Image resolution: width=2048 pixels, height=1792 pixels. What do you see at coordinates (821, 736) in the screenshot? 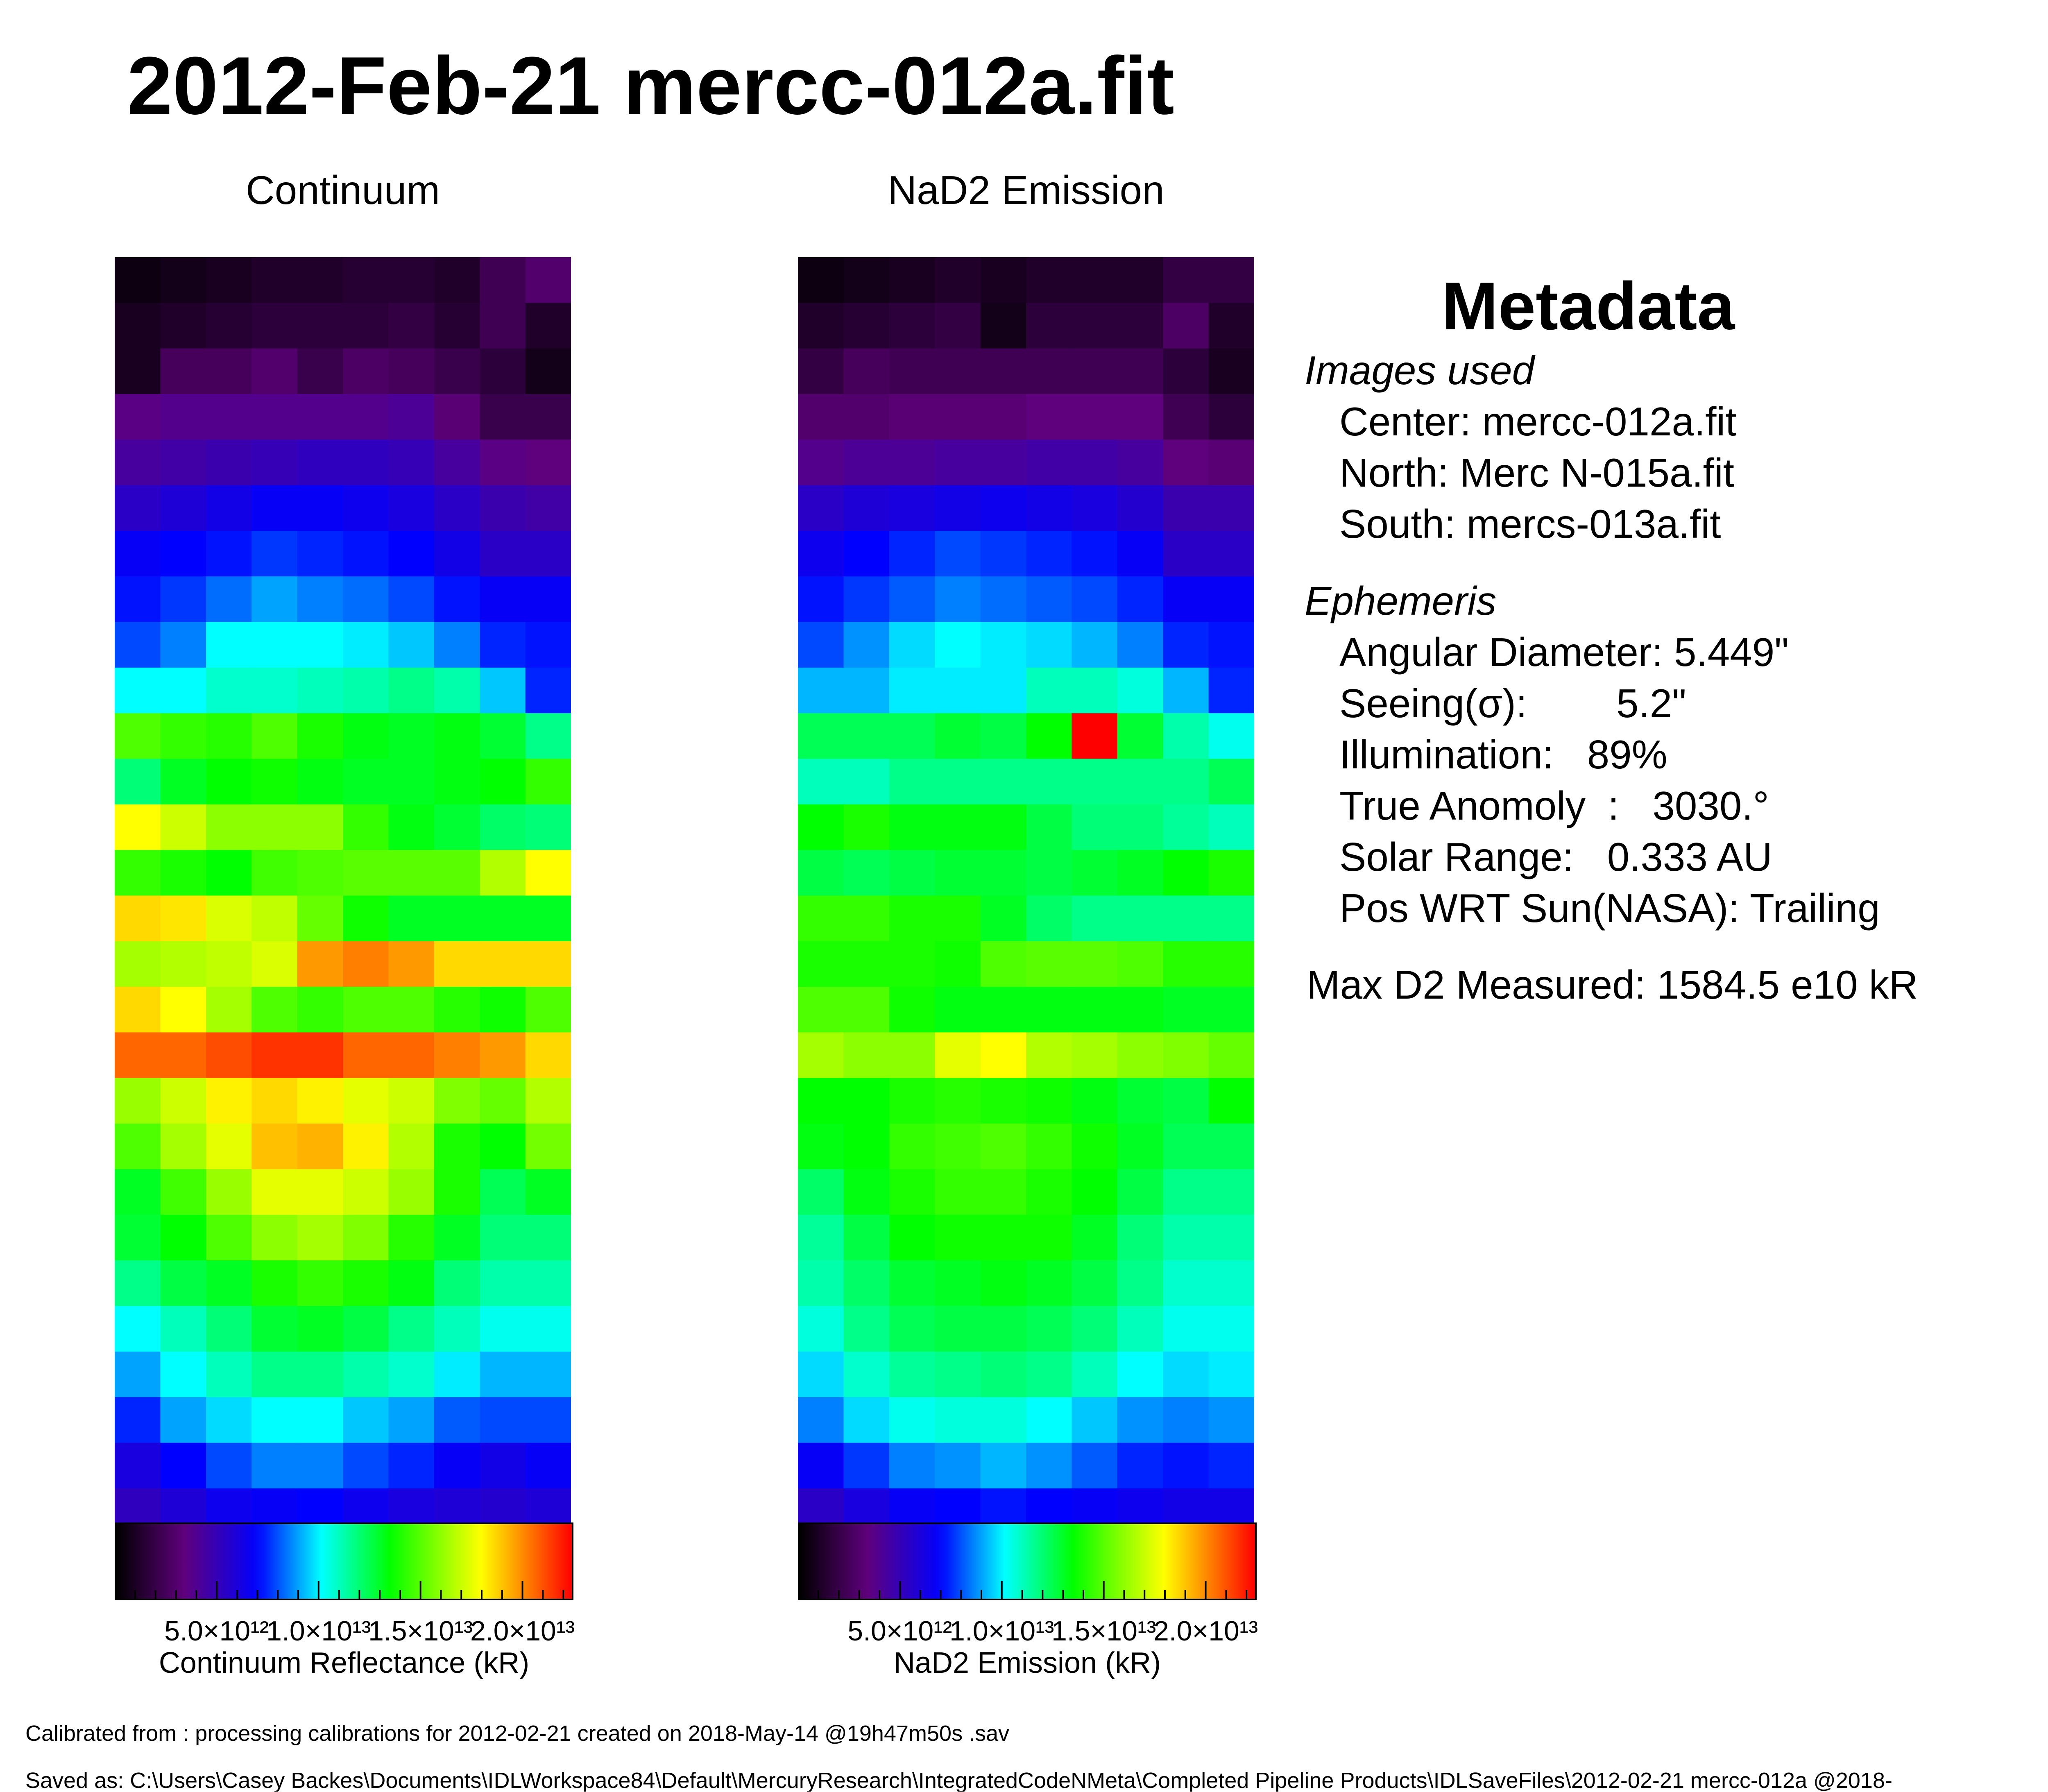
I see `nad2-cell-r10-c0` at bounding box center [821, 736].